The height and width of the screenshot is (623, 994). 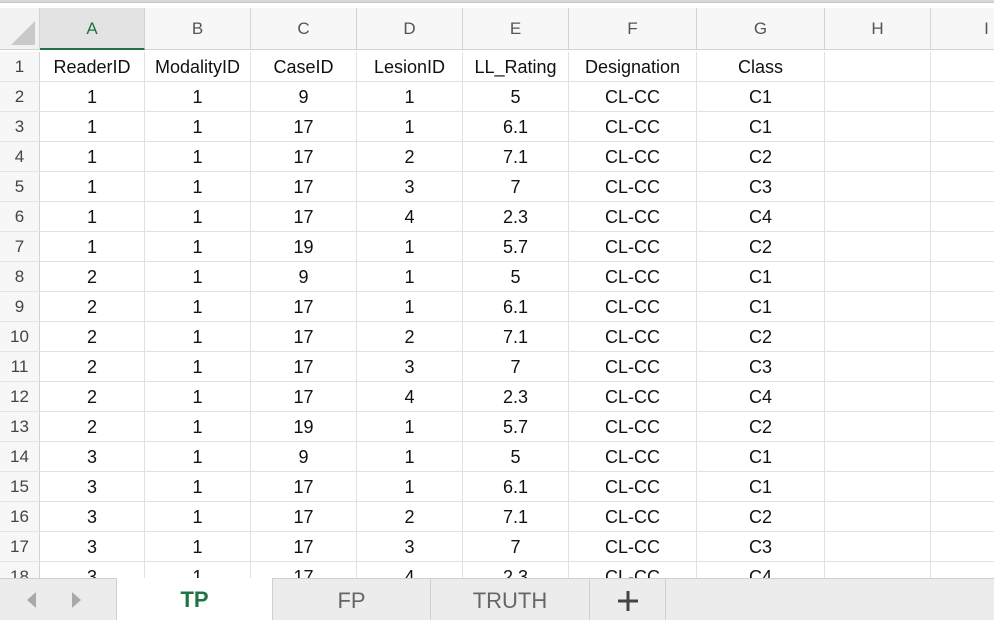 What do you see at coordinates (20, 97) in the screenshot?
I see `row-header: 2` at bounding box center [20, 97].